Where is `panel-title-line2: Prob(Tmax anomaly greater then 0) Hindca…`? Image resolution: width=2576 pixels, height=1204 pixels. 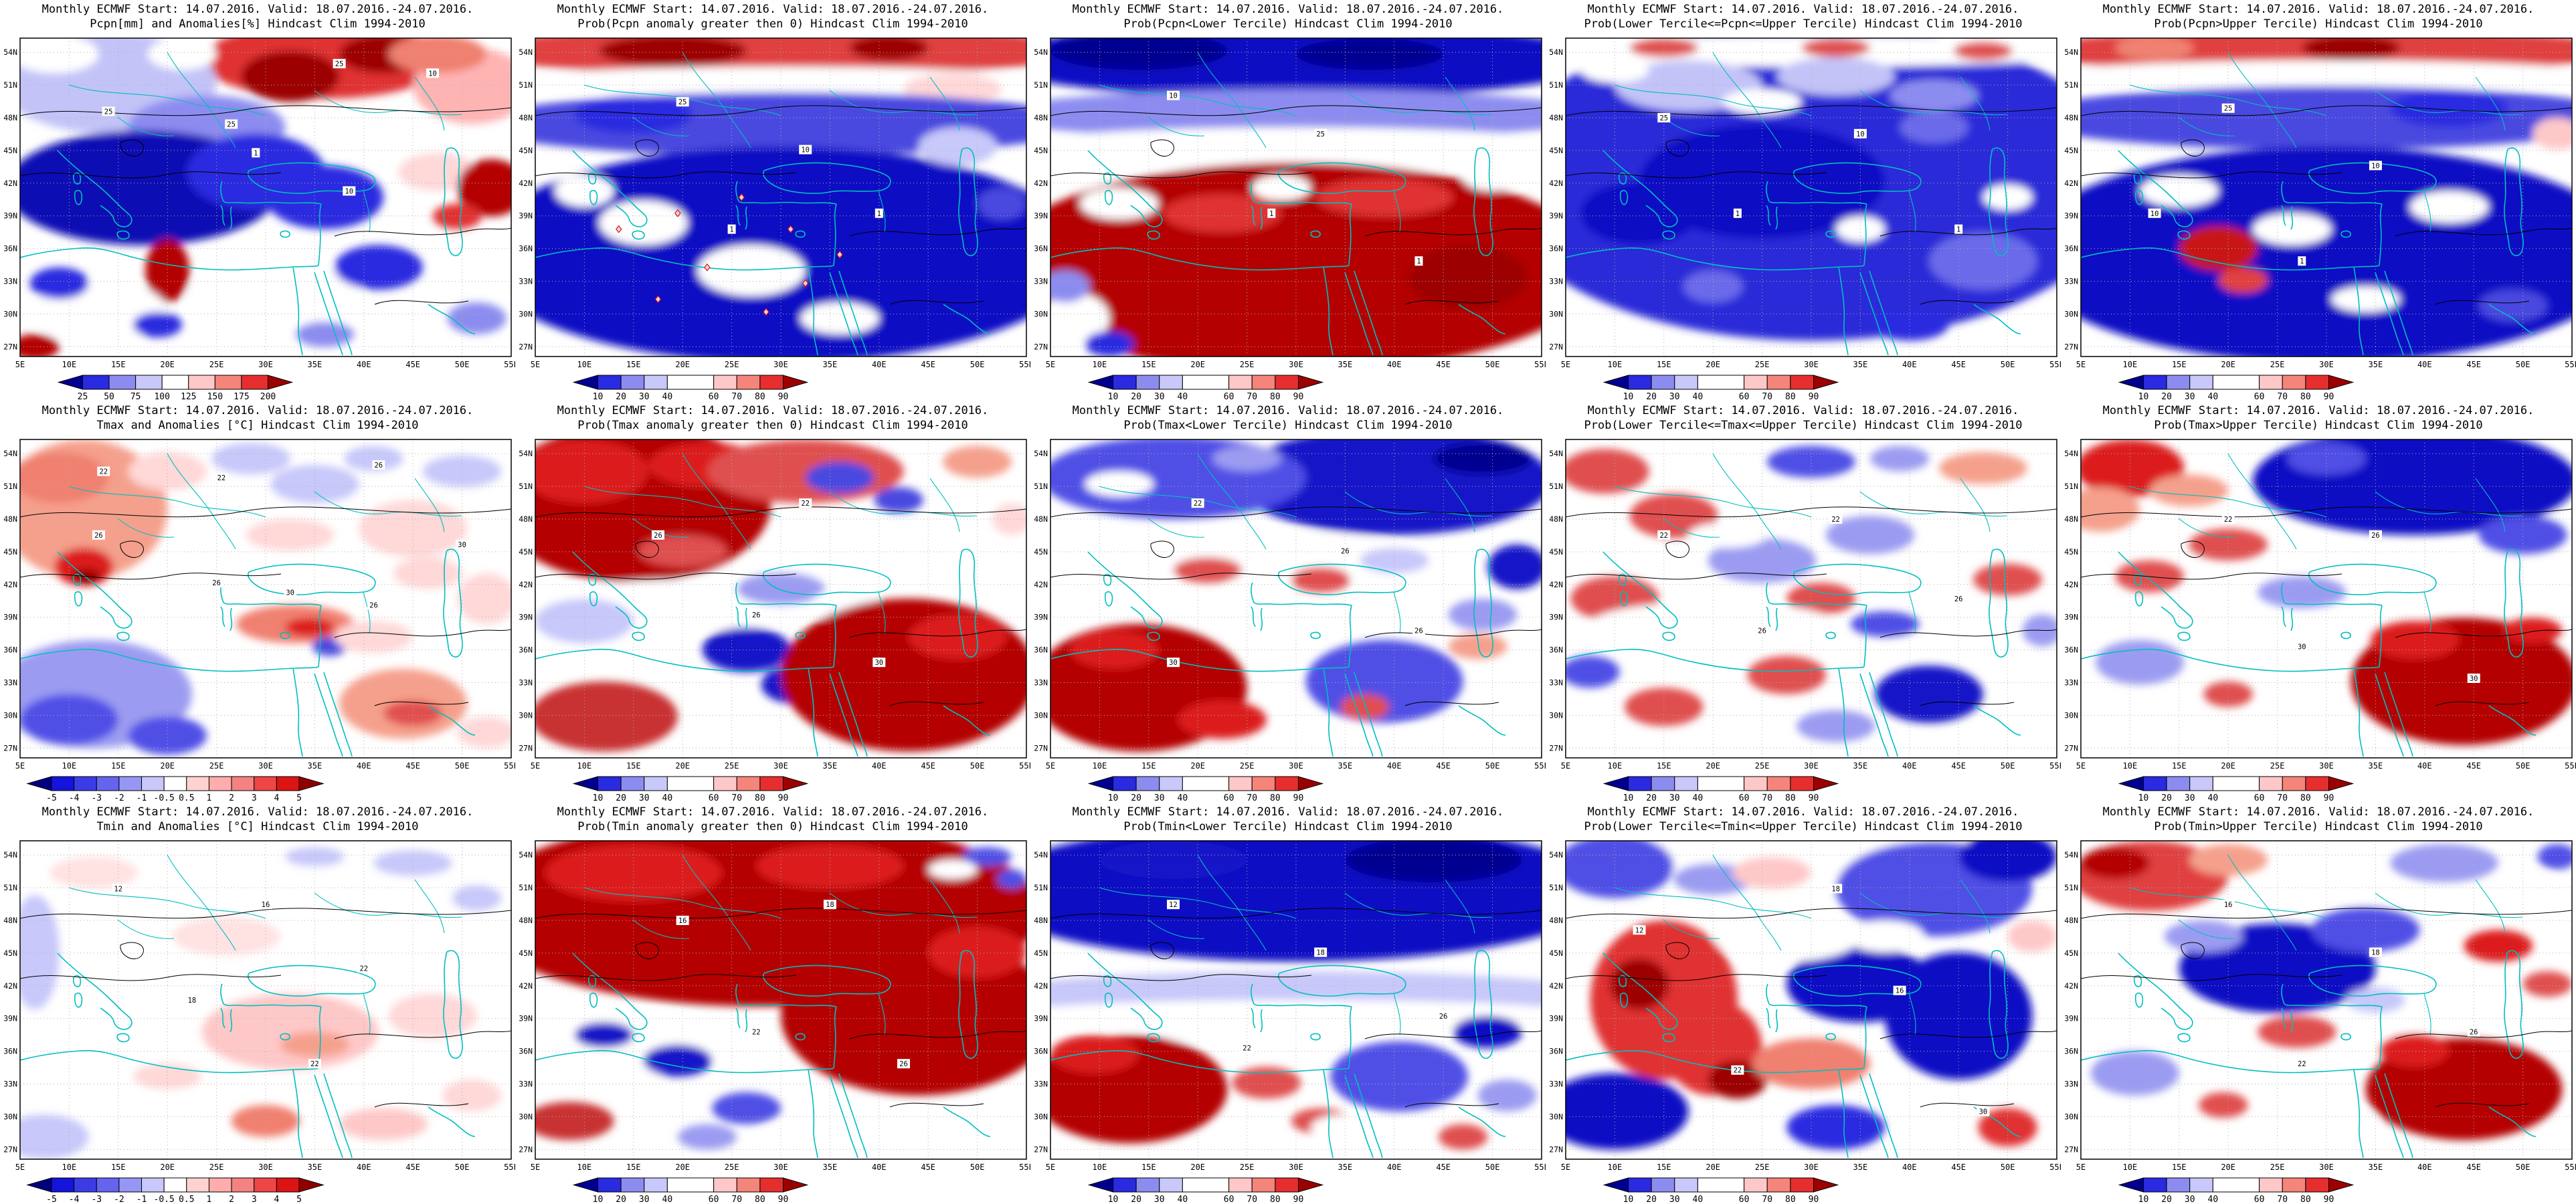
panel-title-line2: Prob(Tmax anomaly greater then 0) Hindca… is located at coordinates (773, 426).